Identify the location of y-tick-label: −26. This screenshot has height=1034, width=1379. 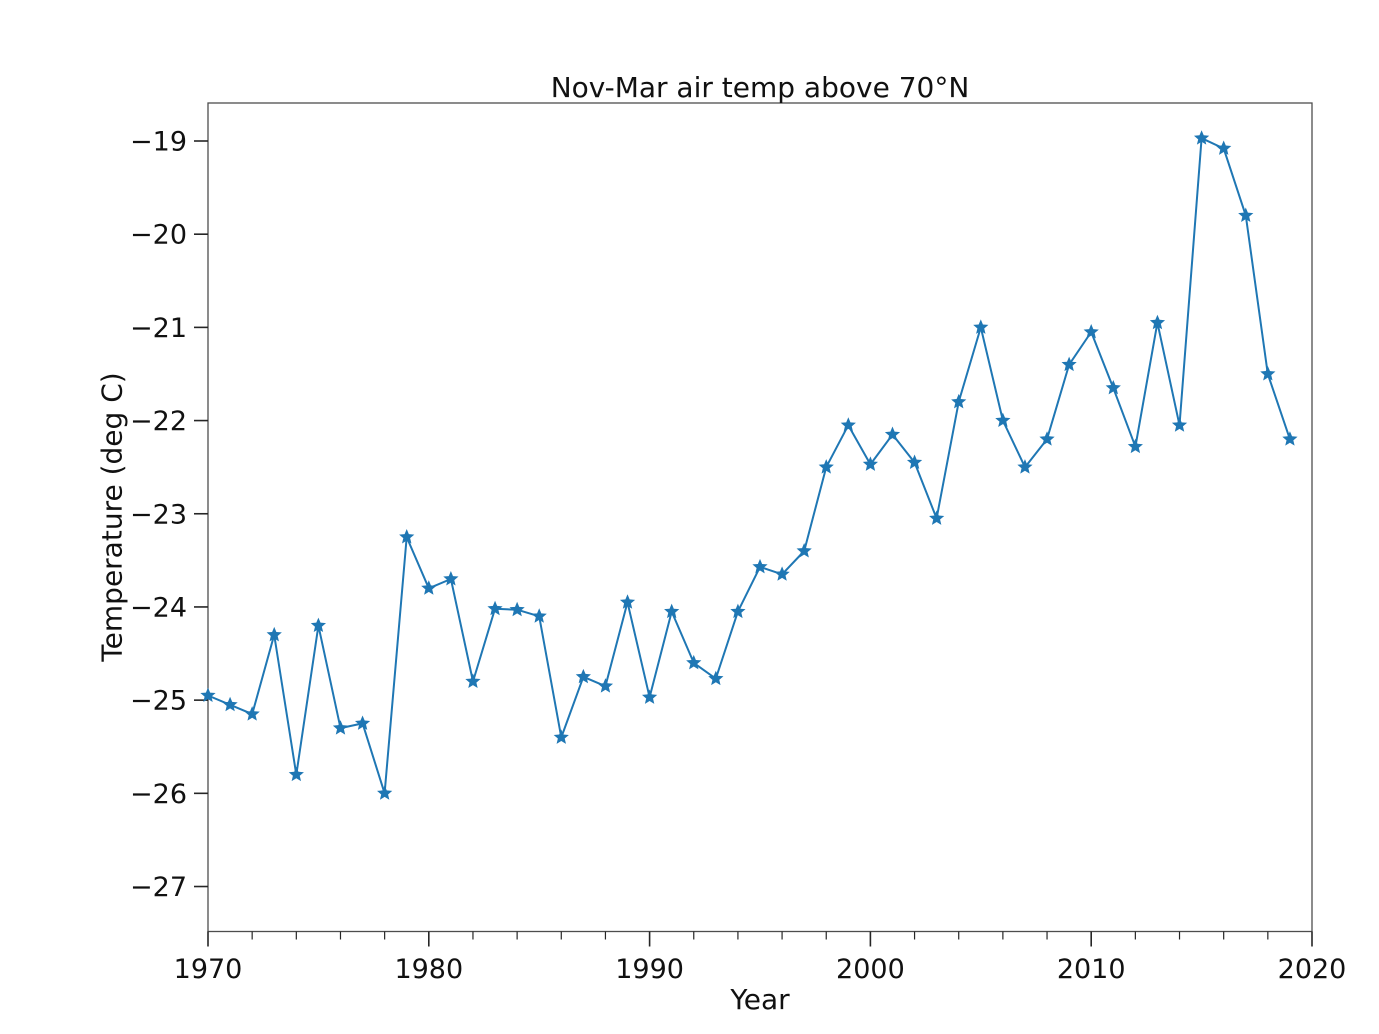
(158, 794).